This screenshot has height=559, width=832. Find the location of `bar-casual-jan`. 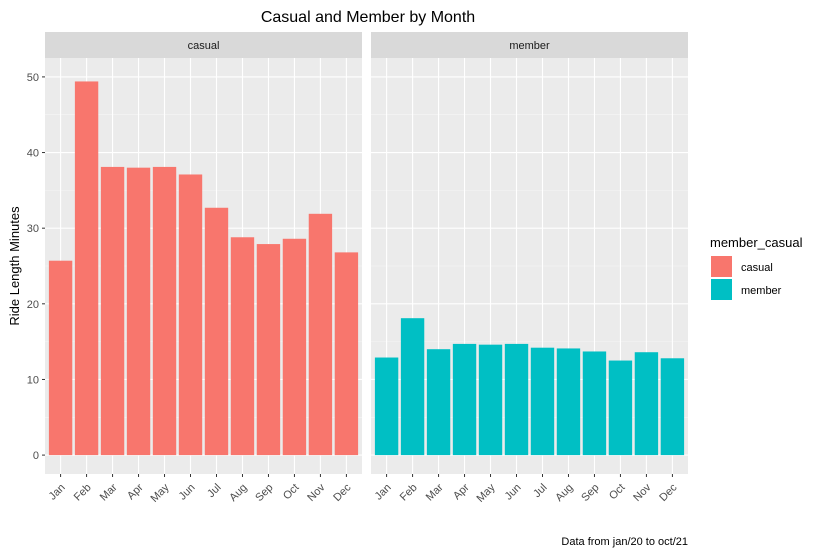

bar-casual-jan is located at coordinates (60, 358).